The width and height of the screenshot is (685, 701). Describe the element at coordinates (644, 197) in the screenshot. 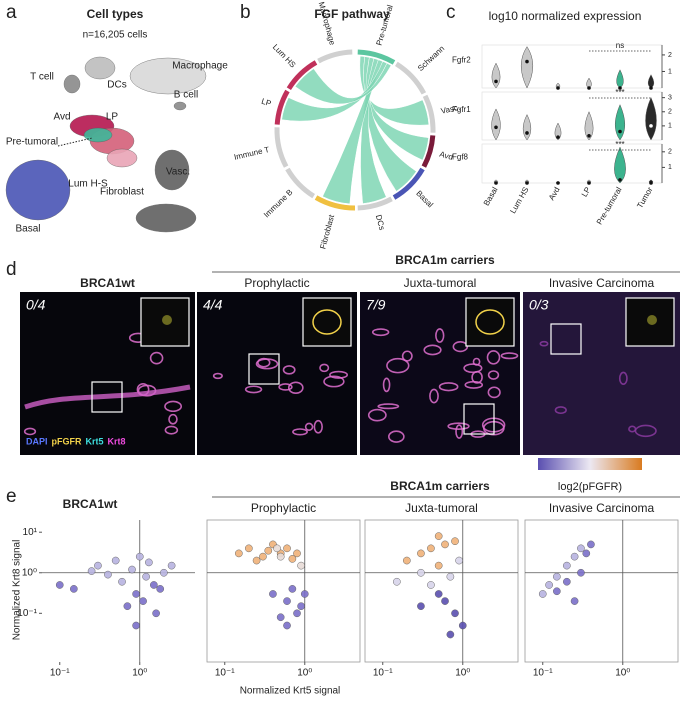

I see `x-tick-label: Tumor` at that location.